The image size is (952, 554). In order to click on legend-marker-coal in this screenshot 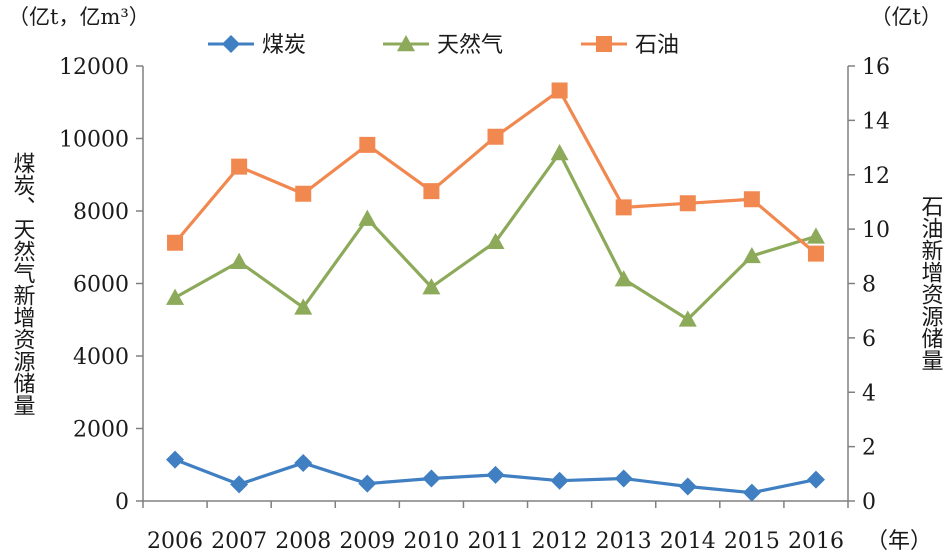, I will do `click(231, 44)`.